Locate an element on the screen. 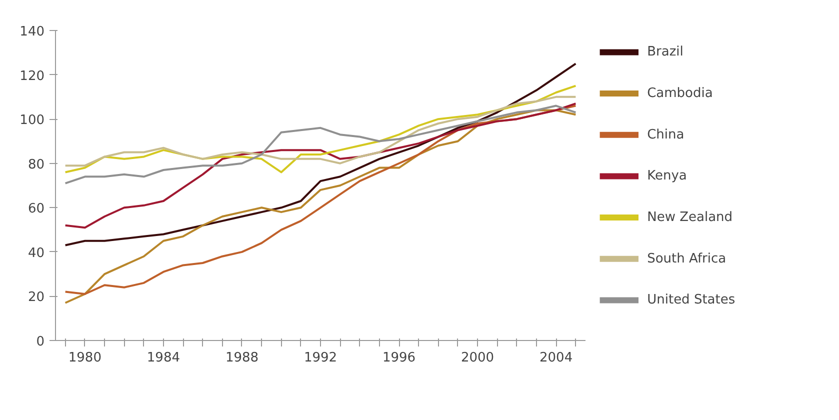 Image resolution: width=839 pixels, height=420 pixels. legend-label: Cambodia is located at coordinates (680, 94).